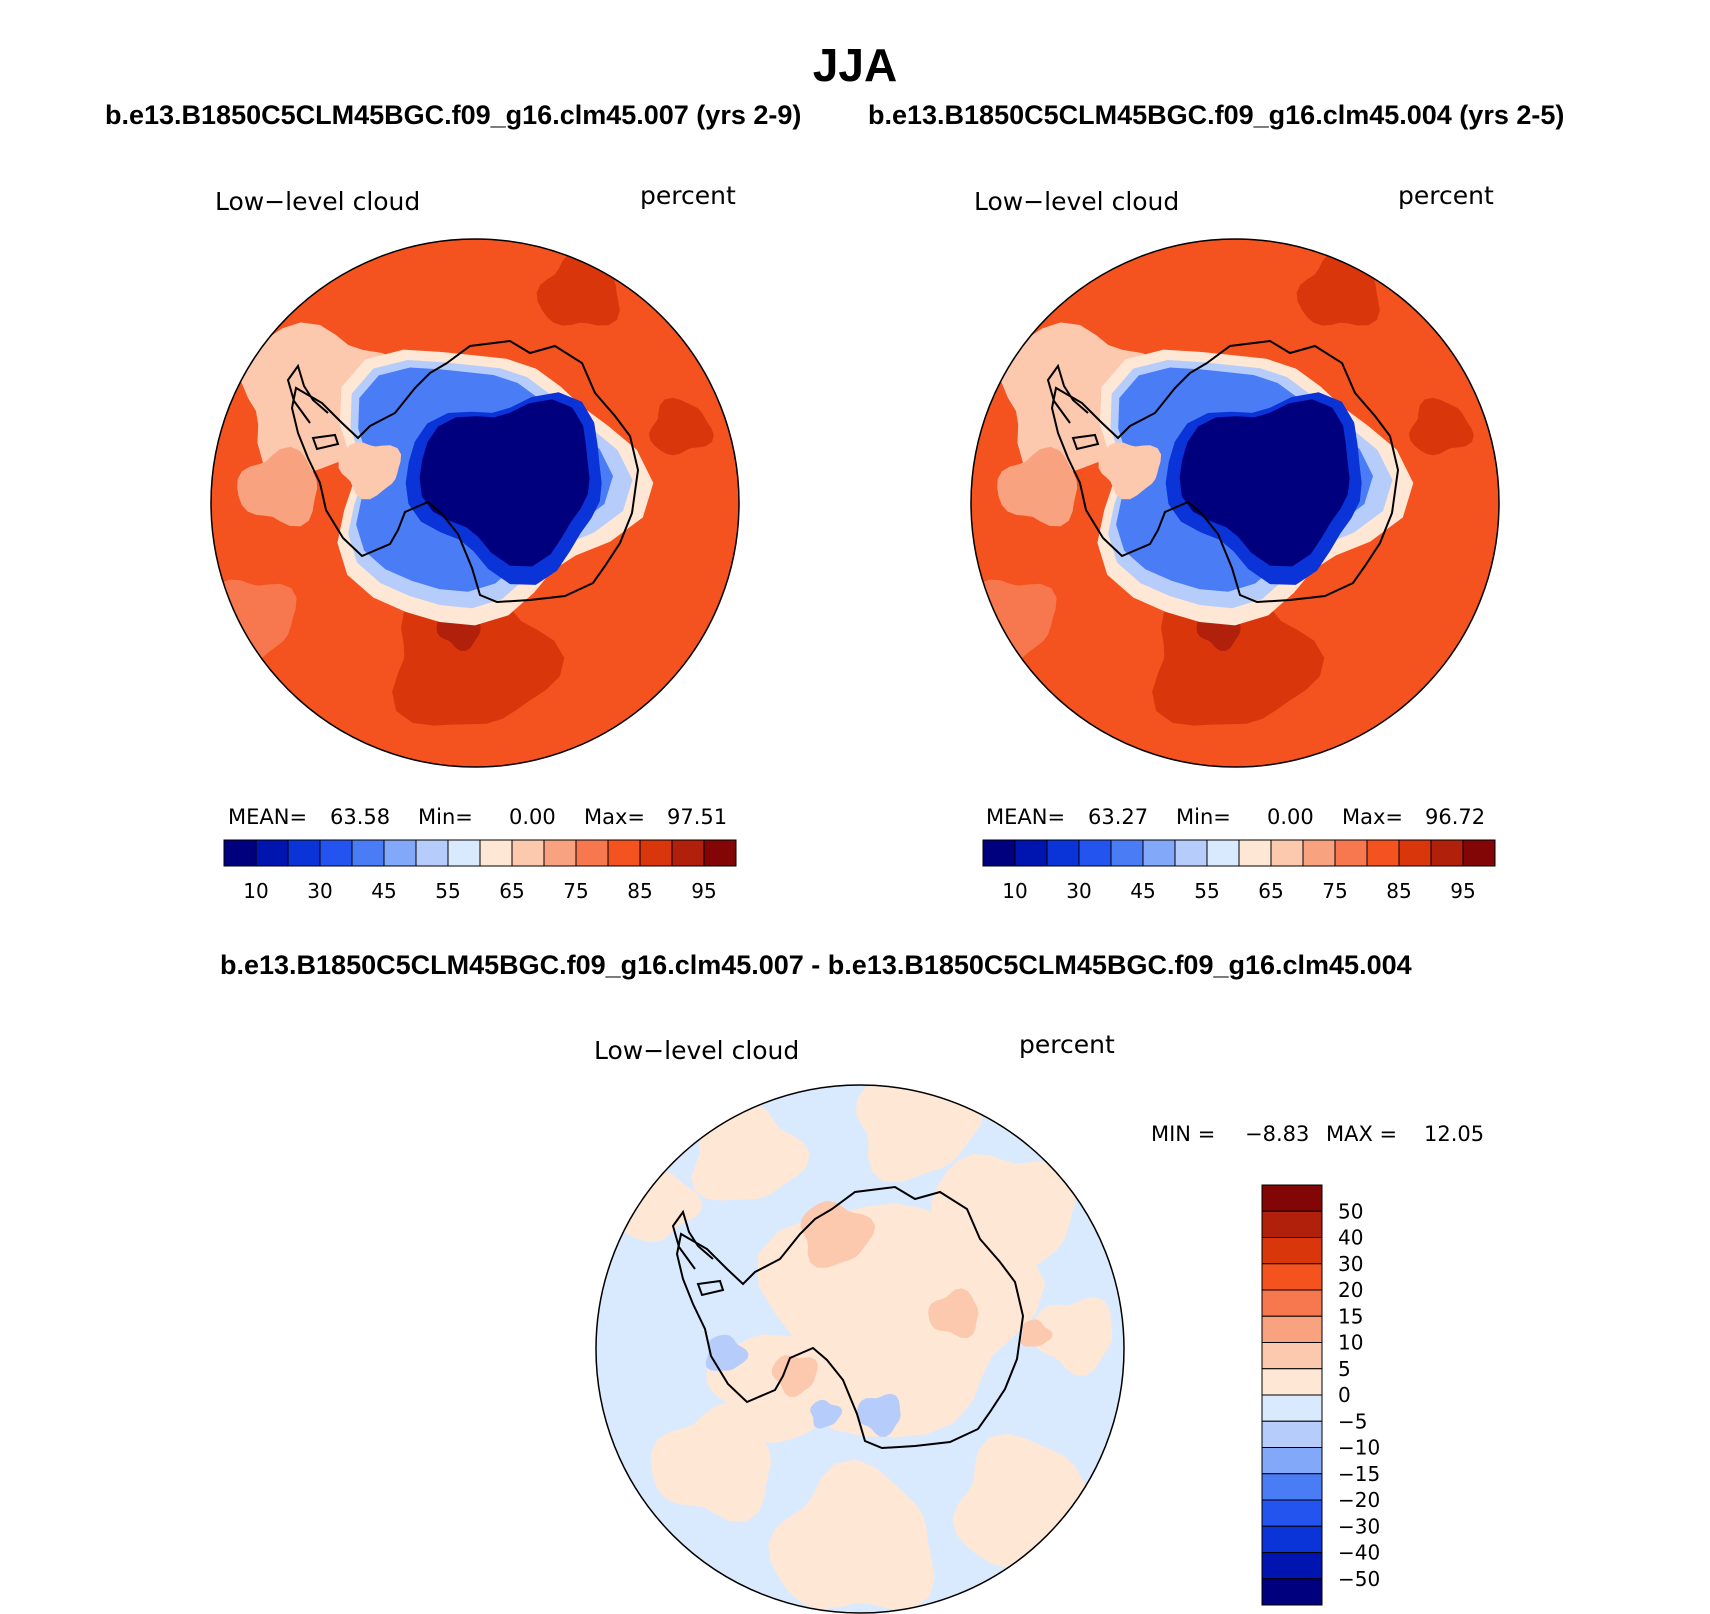 The image size is (1710, 1614). Describe the element at coordinates (1350, 1211) in the screenshot. I see `colorbar-tick-label: 50` at that location.